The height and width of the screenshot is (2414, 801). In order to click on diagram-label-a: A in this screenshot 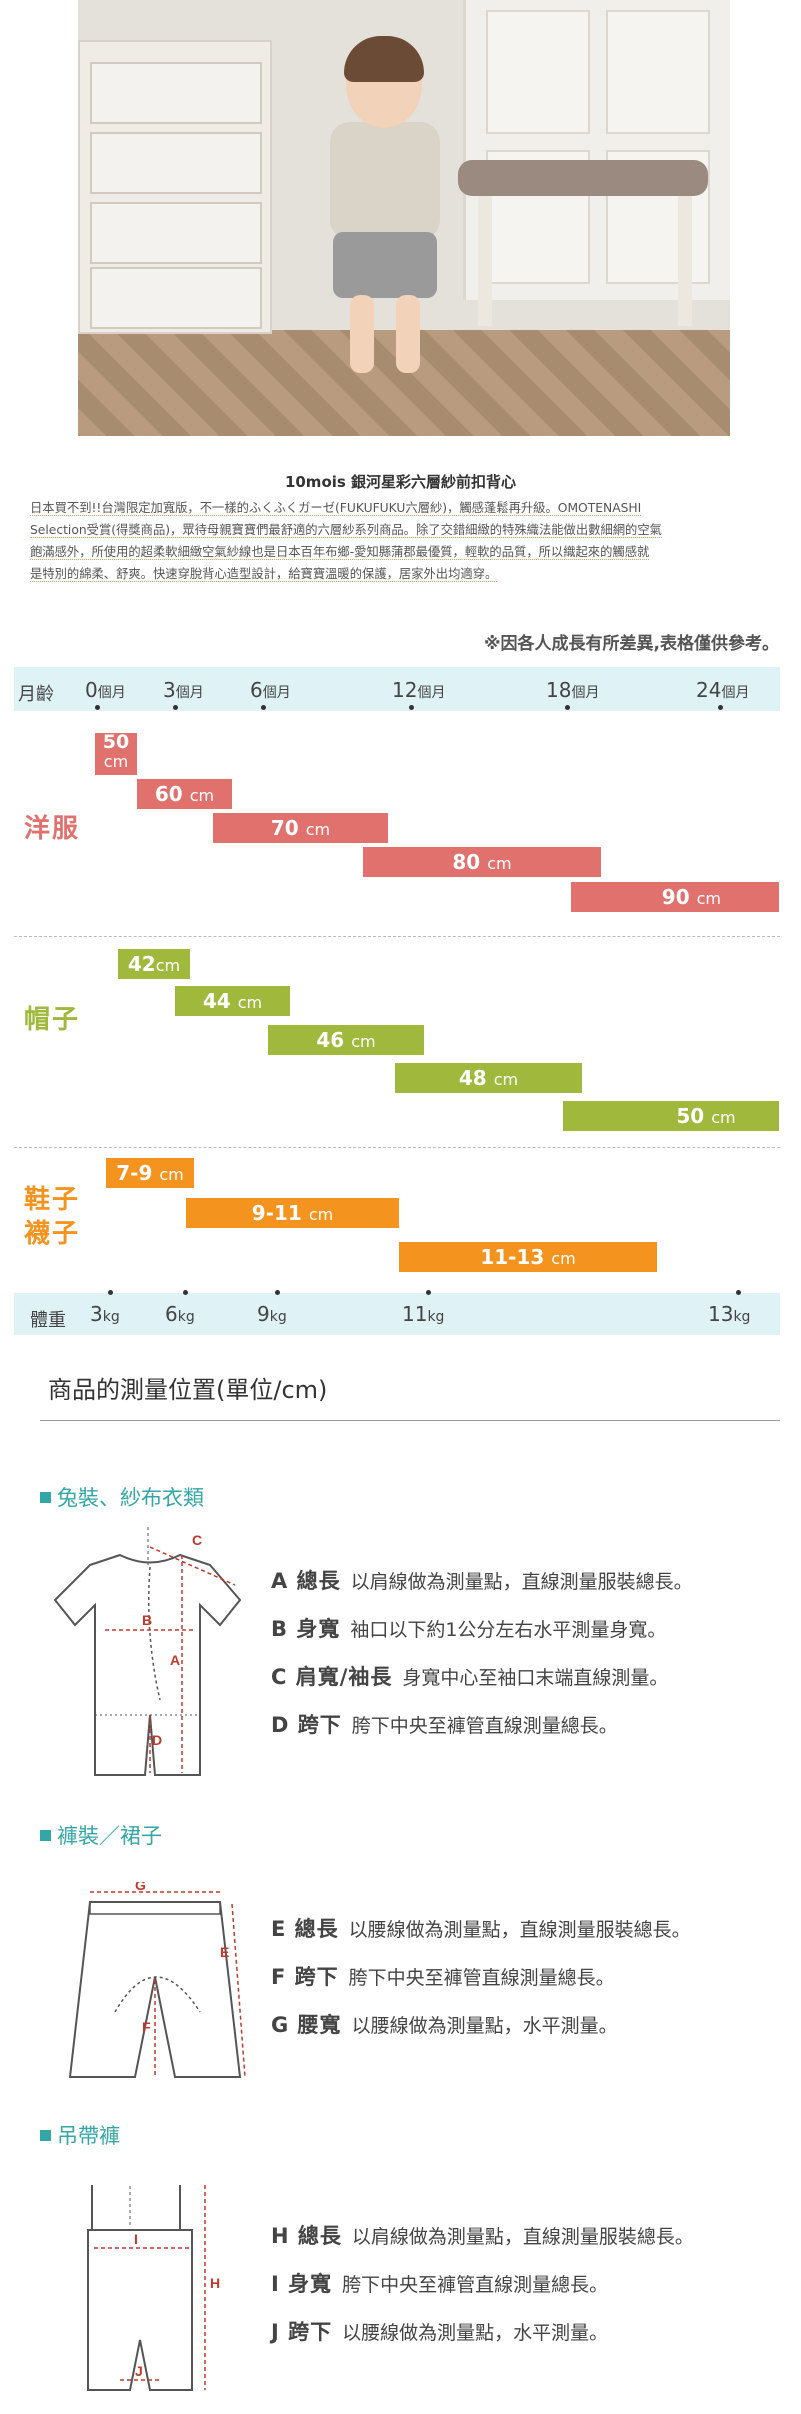, I will do `click(175, 1660)`.